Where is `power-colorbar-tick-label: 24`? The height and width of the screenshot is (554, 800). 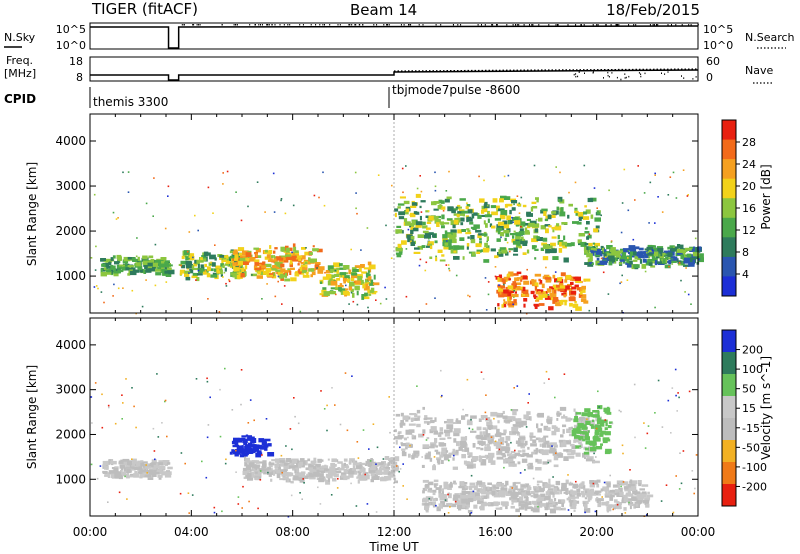
power-colorbar-tick-label: 24 is located at coordinates (749, 164).